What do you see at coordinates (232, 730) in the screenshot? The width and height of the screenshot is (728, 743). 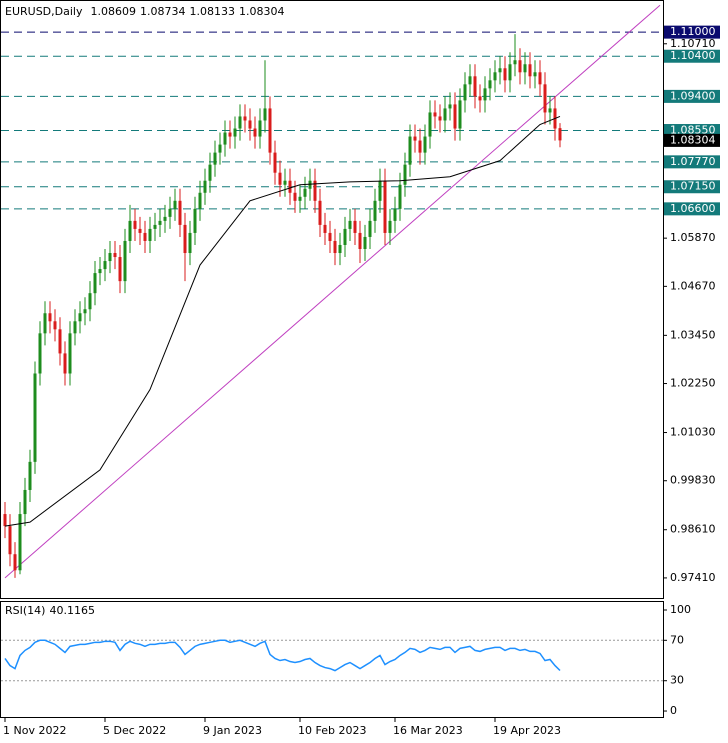 I see `x-tick-label: 9 Jan 2023` at bounding box center [232, 730].